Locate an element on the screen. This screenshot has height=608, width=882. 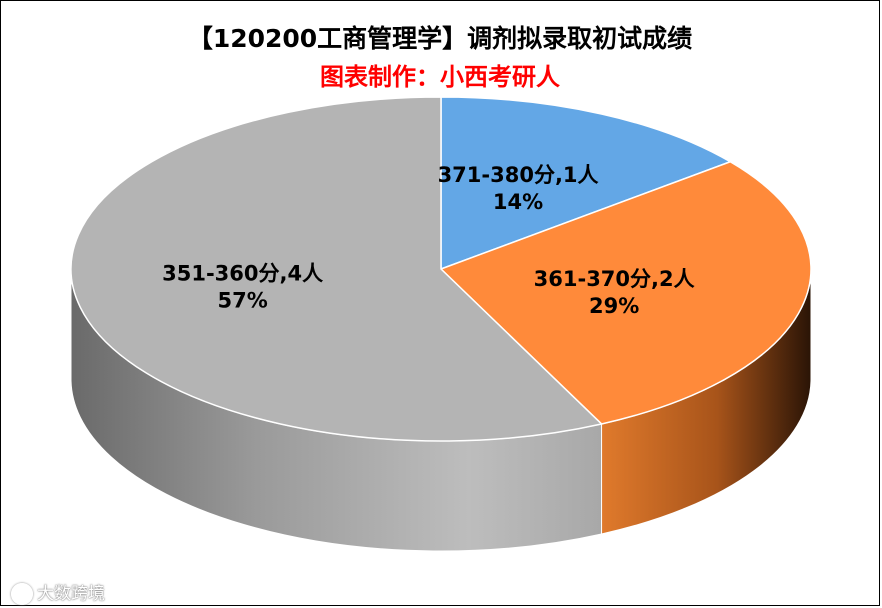
watermark-logo-icon is located at coordinates (22, 594).